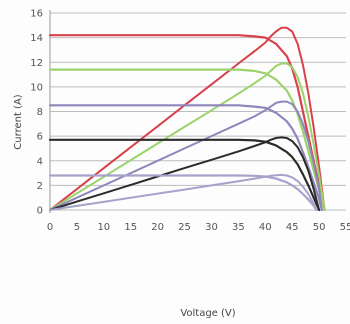 Image resolution: width=350 pixels, height=324 pixels. I want to click on x-tick-label: 40, so click(265, 227).